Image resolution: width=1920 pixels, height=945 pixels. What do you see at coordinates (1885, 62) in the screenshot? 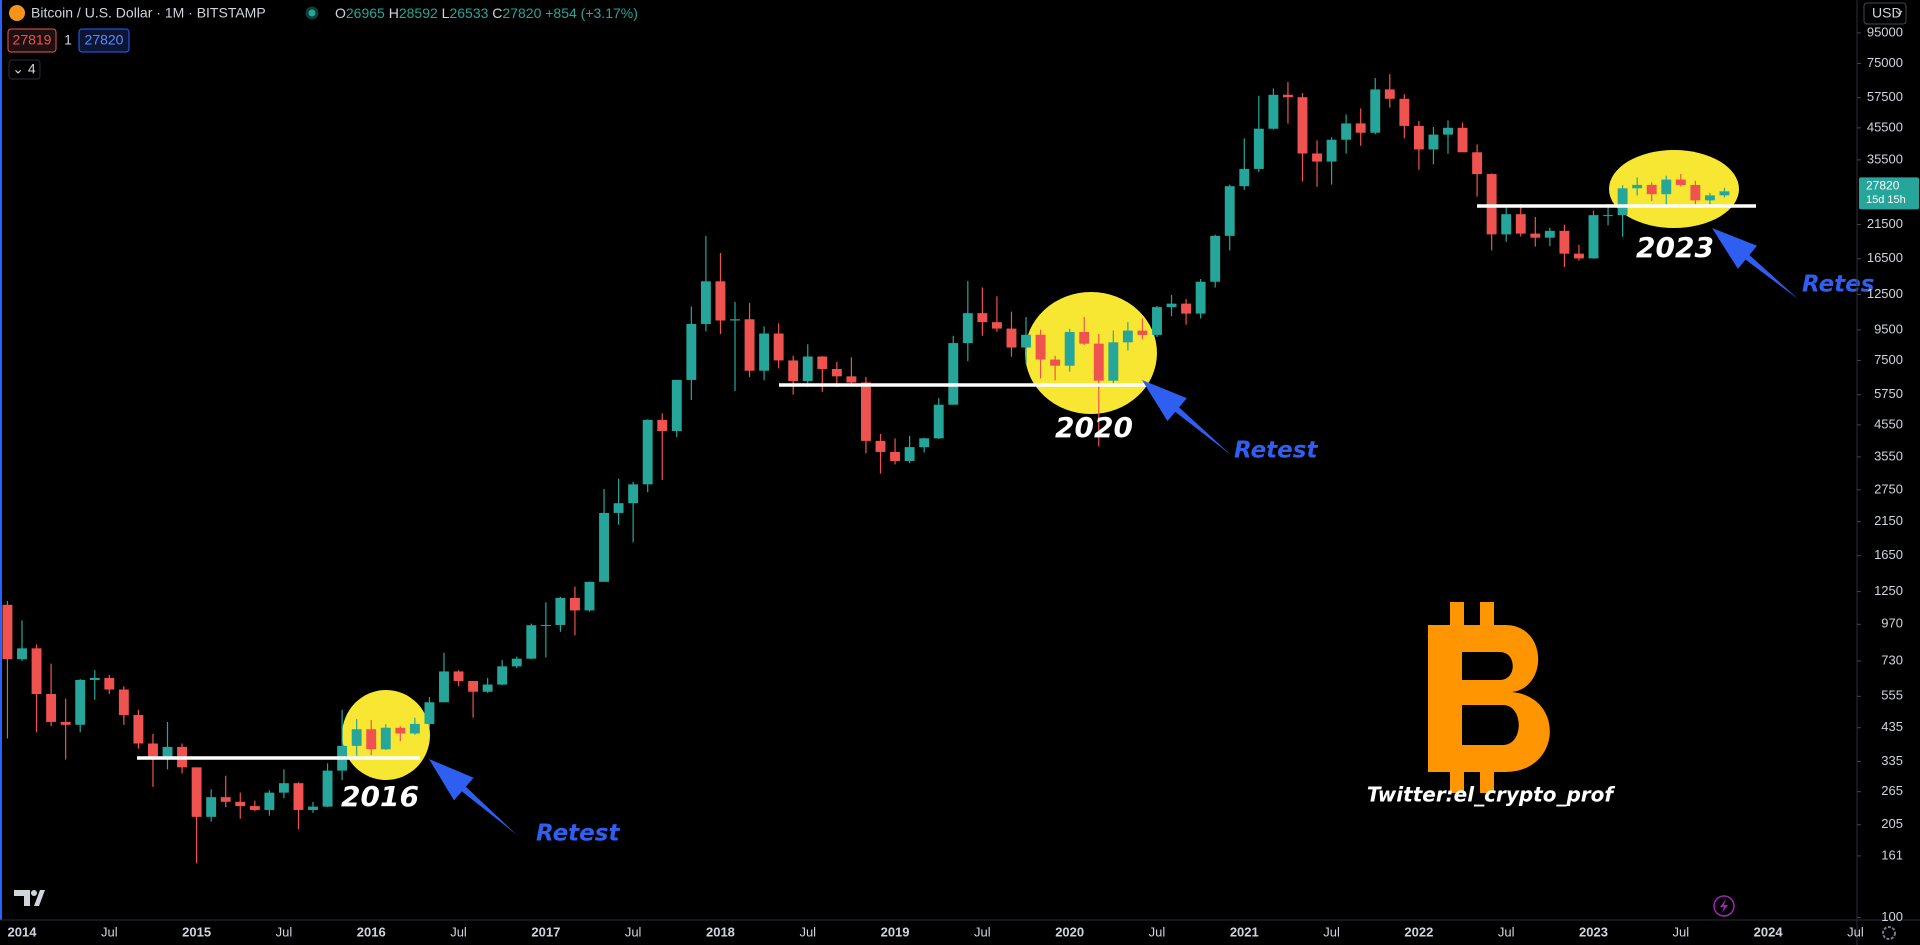
I see `y-tick-label: 75000` at bounding box center [1885, 62].